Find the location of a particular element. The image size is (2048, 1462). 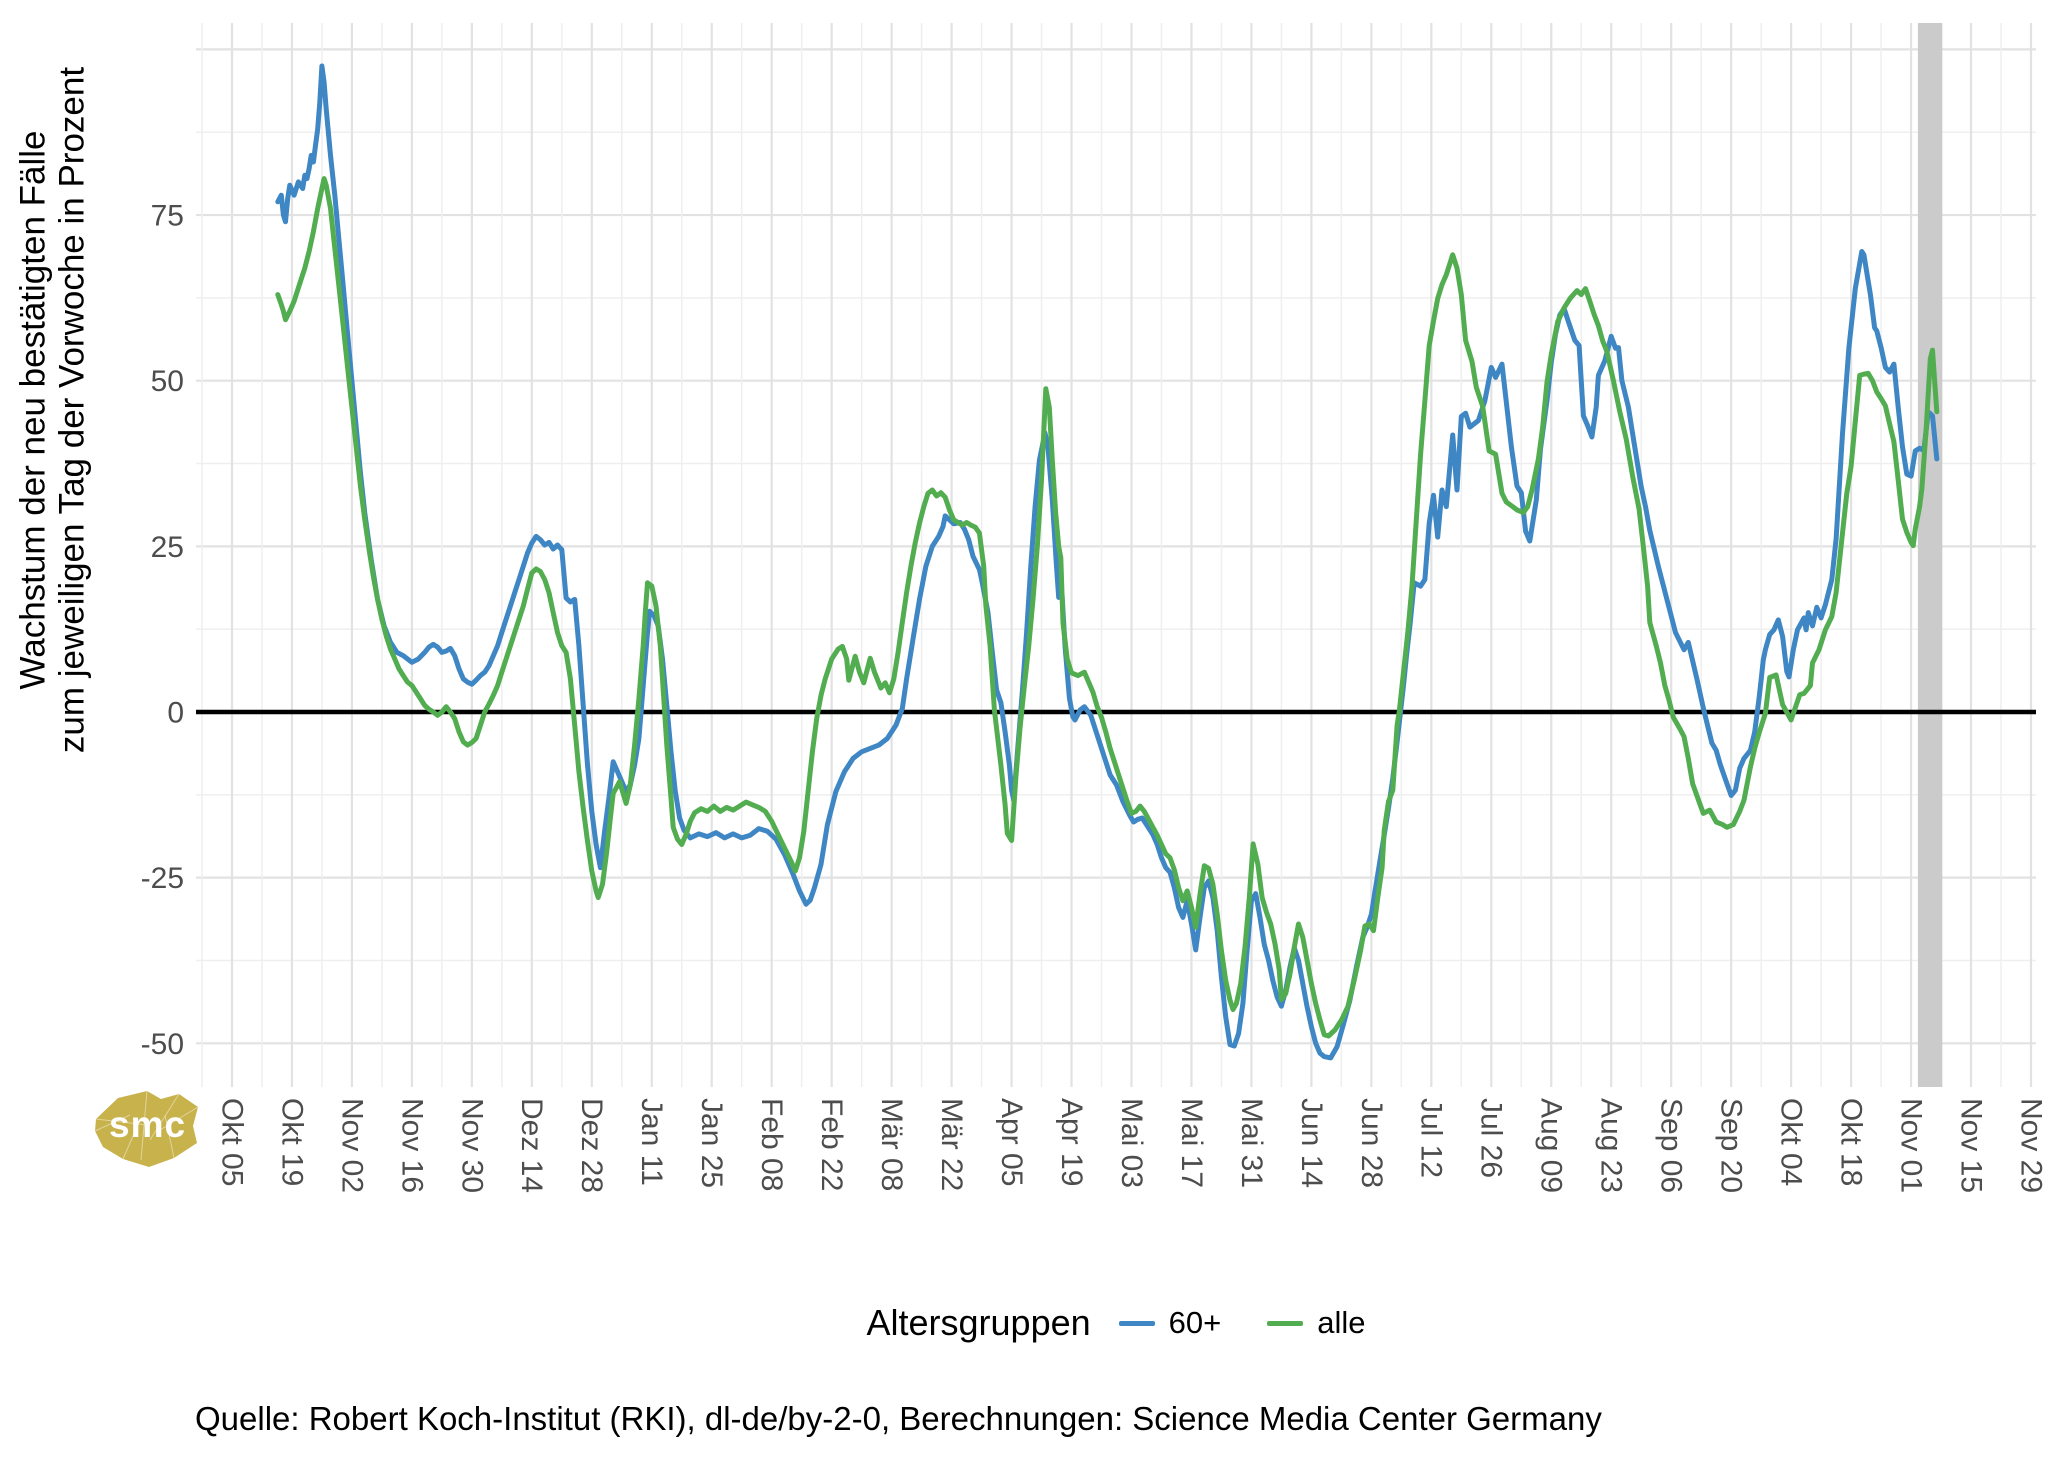

smc-logo-facets is located at coordinates (146, 1125).